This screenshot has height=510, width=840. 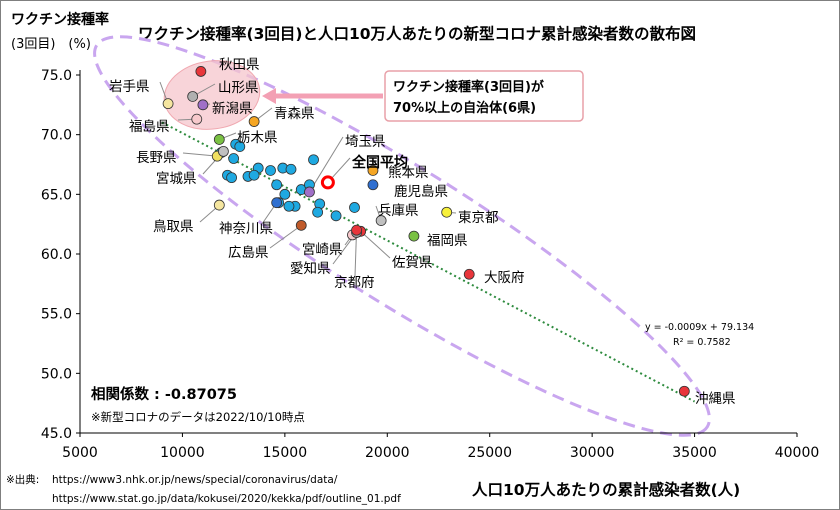 What do you see at coordinates (694, 453) in the screenshot?
I see `x-tick-label: 35000` at bounding box center [694, 453].